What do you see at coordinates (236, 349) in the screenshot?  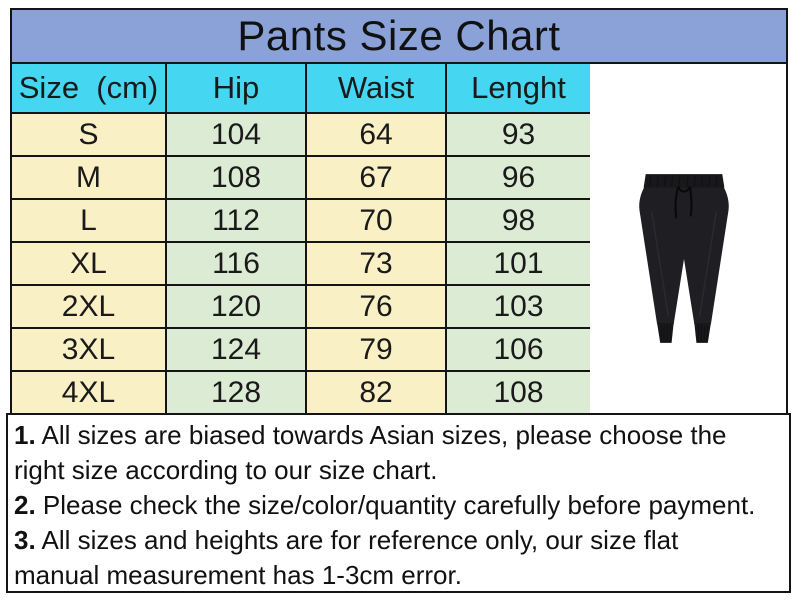 I see `cell-hip: 124` at bounding box center [236, 349].